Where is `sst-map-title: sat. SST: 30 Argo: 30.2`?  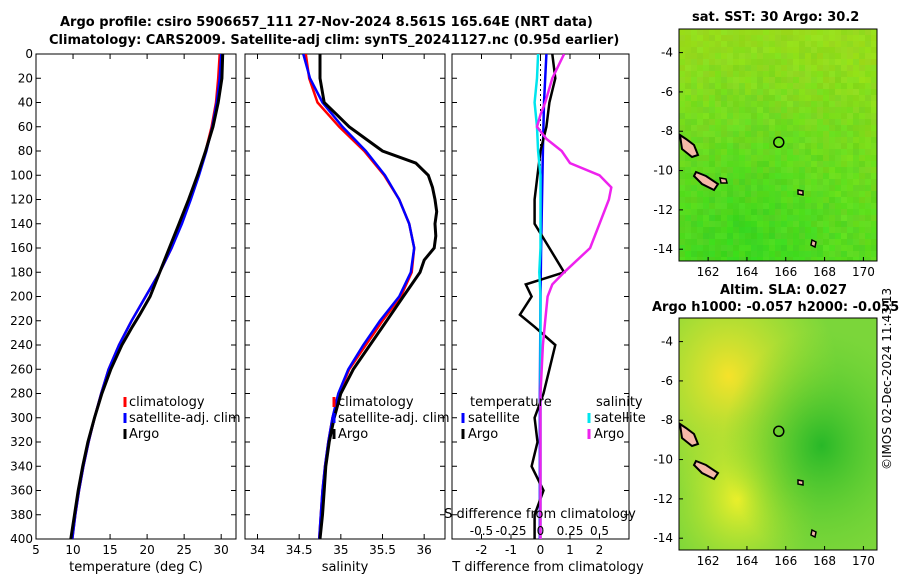 sst-map-title: sat. SST: 30 Argo: 30.2 is located at coordinates (776, 17).